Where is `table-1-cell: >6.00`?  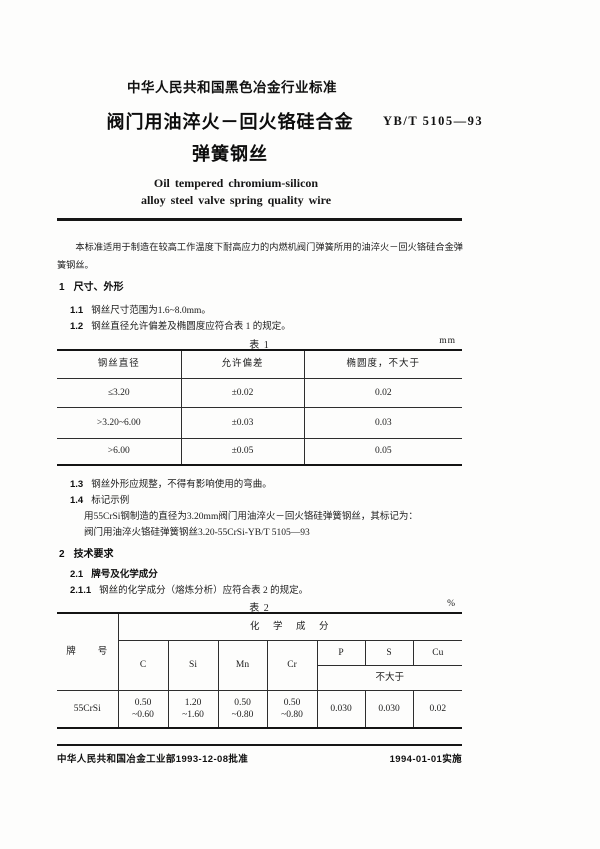 table-1-cell: >6.00 is located at coordinates (119, 451).